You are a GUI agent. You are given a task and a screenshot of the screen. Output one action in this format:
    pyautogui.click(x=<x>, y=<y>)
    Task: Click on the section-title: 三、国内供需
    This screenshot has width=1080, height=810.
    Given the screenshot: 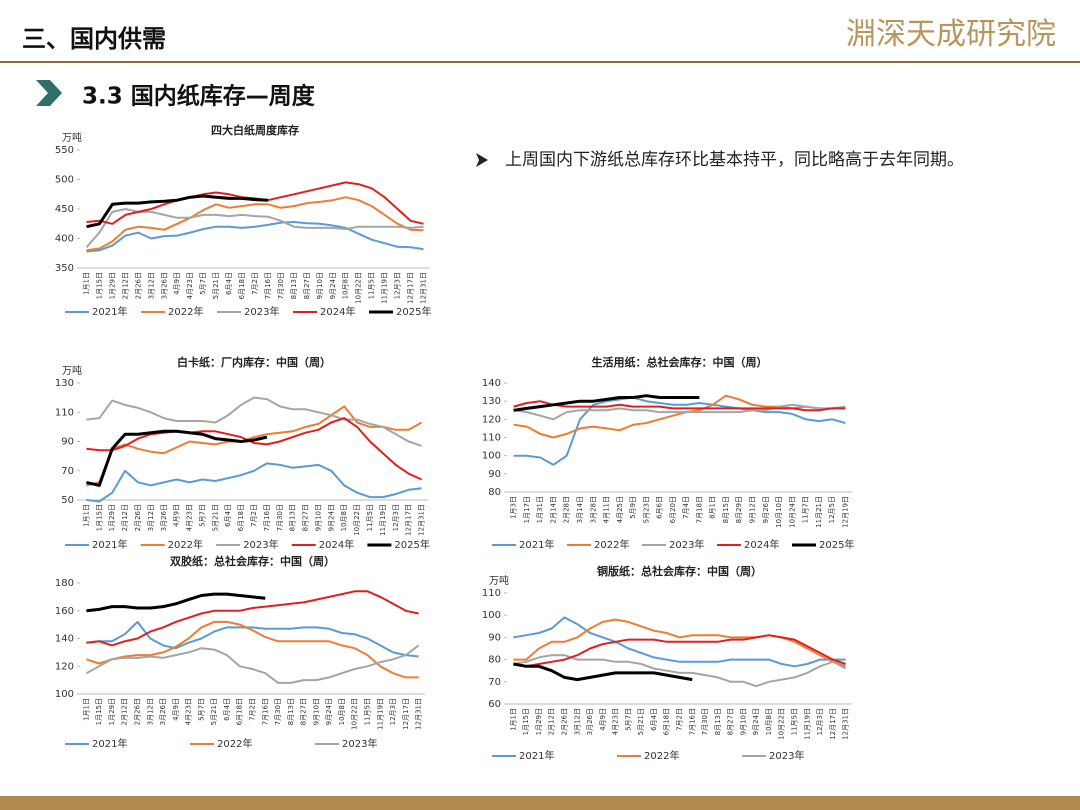 What is the action you would take?
    pyautogui.click(x=94, y=39)
    